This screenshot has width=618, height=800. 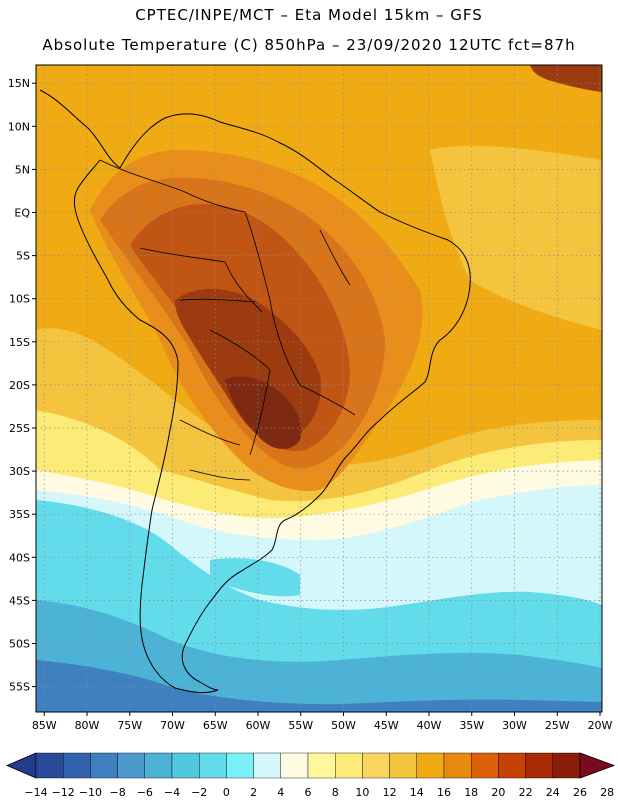 I want to click on color-scale-bar, so click(x=310, y=765).